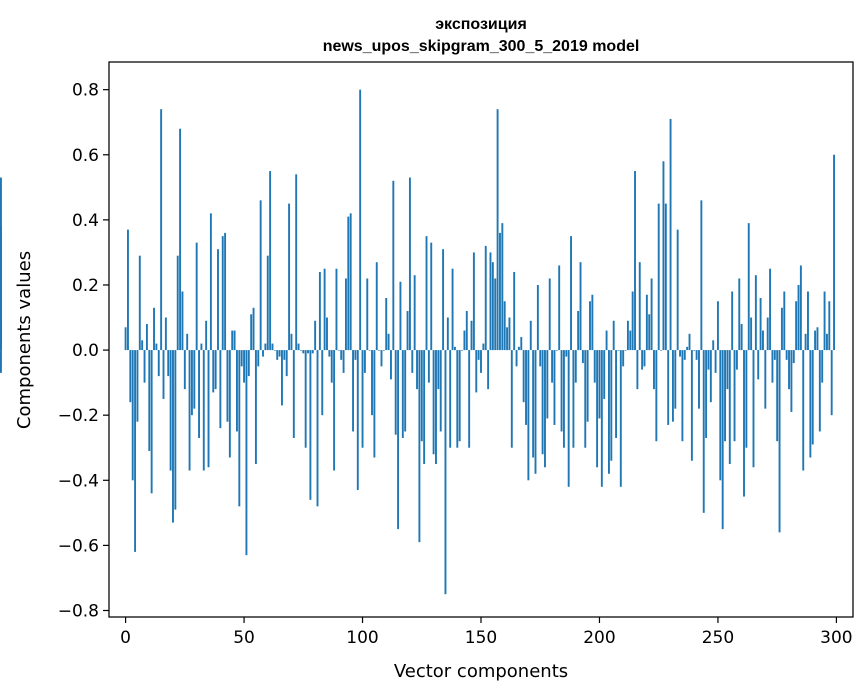  I want to click on x-axis: 0 50 100 150 200 250 300, so click(486, 632).